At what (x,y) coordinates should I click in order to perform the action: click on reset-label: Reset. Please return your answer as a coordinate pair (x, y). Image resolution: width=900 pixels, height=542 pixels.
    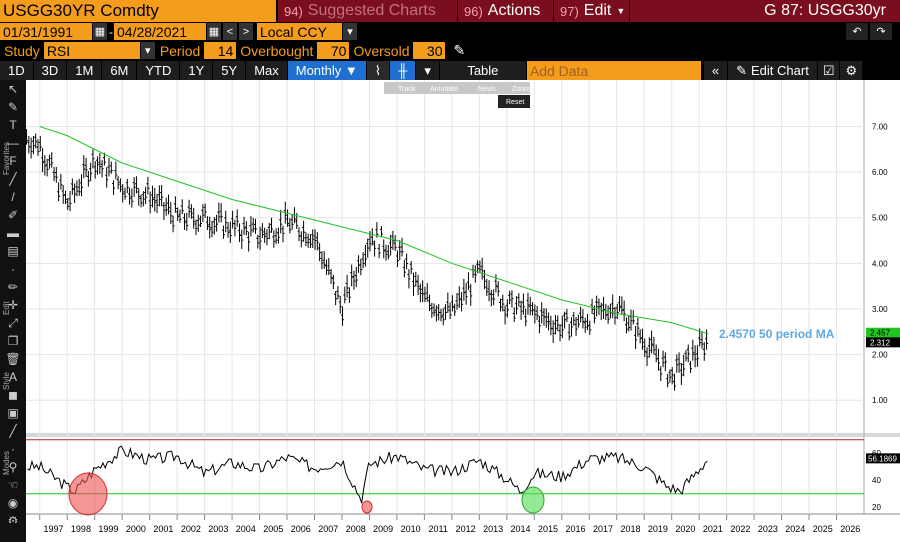
    Looking at the image, I should click on (515, 102).